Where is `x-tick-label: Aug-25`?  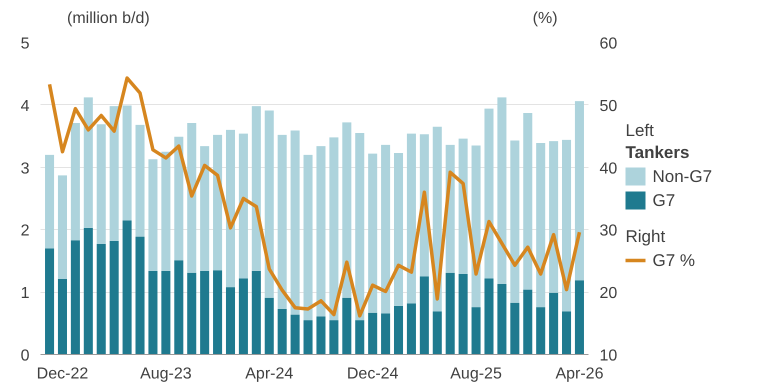 x-tick-label: Aug-25 is located at coordinates (476, 374).